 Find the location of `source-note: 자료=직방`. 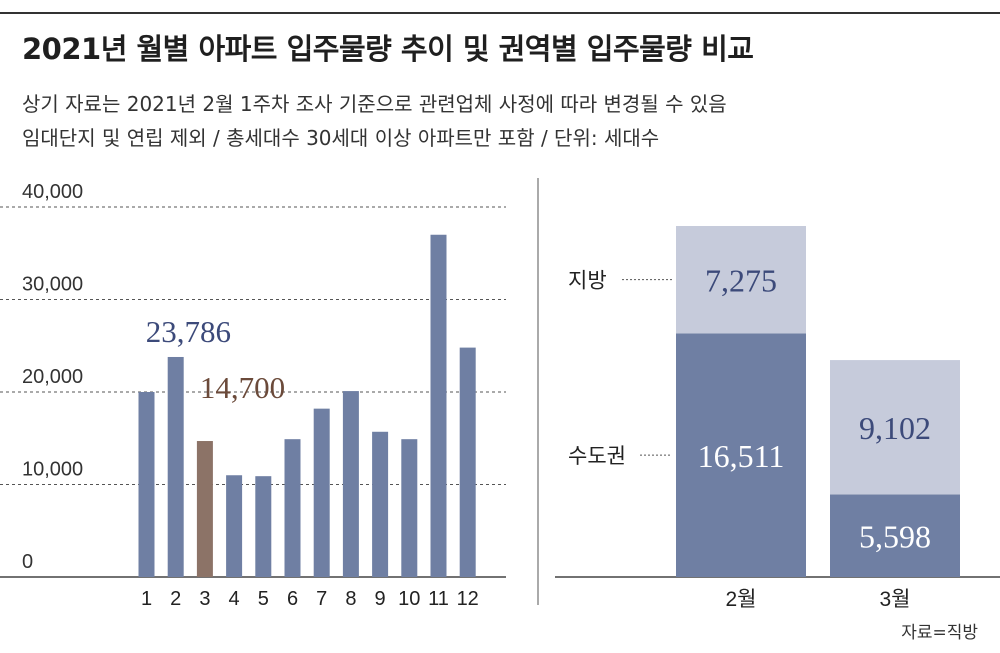

source-note: 자료=직방 is located at coordinates (939, 633).